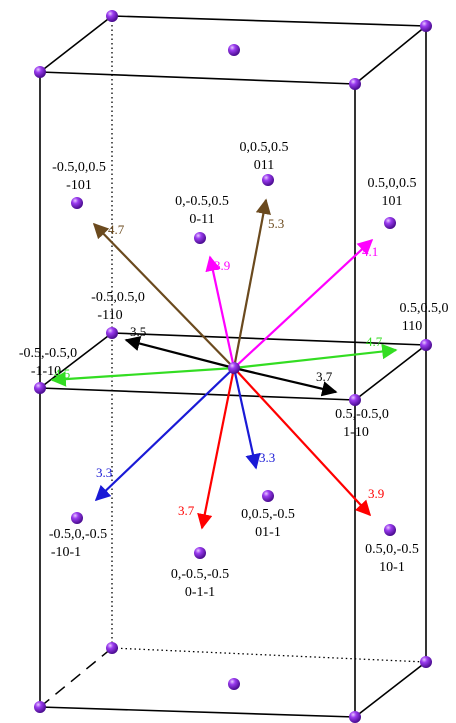 This screenshot has height=723, width=456. What do you see at coordinates (66, 552) in the screenshot?
I see `site-label-index: -10-1` at bounding box center [66, 552].